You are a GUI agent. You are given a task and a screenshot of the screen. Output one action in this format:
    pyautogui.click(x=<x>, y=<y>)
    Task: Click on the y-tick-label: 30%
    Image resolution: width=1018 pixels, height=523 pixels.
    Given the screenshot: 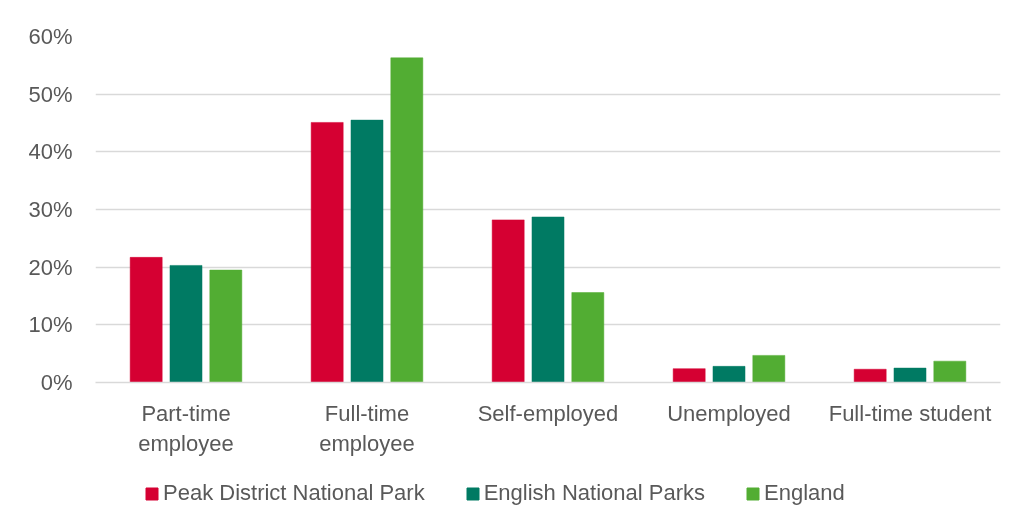 What is the action you would take?
    pyautogui.click(x=50, y=209)
    